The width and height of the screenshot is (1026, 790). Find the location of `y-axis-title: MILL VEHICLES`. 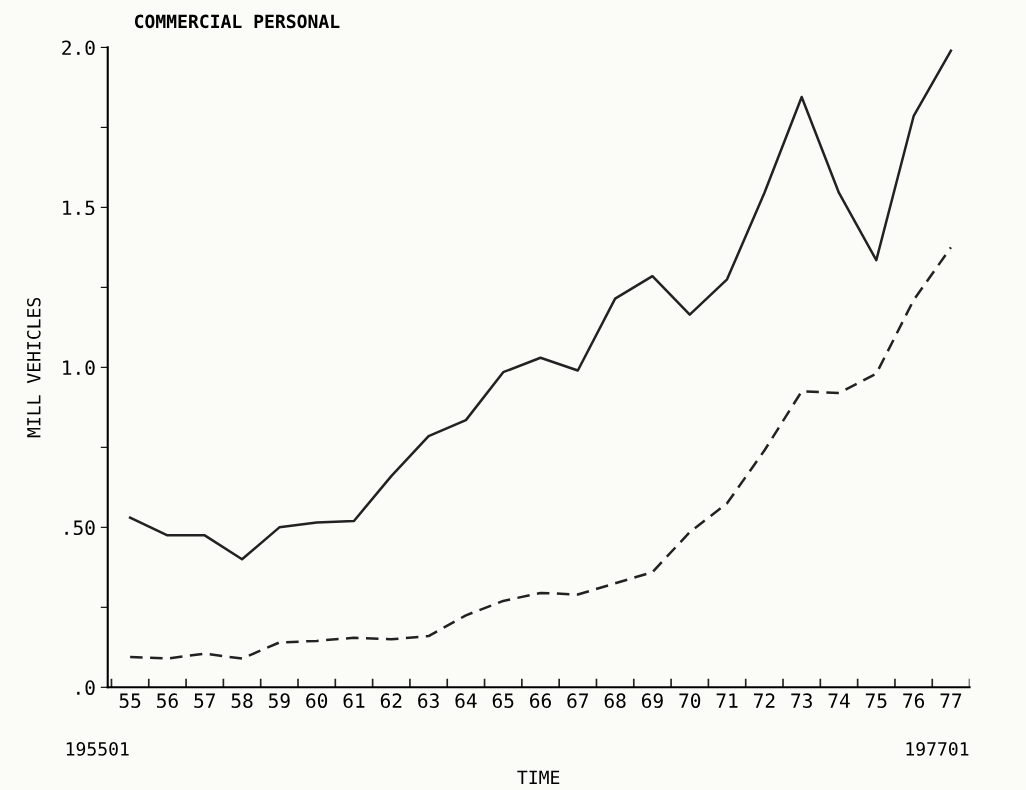

y-axis-title: MILL VEHICLES is located at coordinates (33, 367).